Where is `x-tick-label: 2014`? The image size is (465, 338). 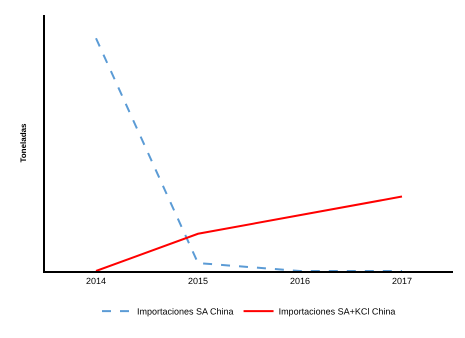
x-tick-label: 2014 is located at coordinates (96, 281).